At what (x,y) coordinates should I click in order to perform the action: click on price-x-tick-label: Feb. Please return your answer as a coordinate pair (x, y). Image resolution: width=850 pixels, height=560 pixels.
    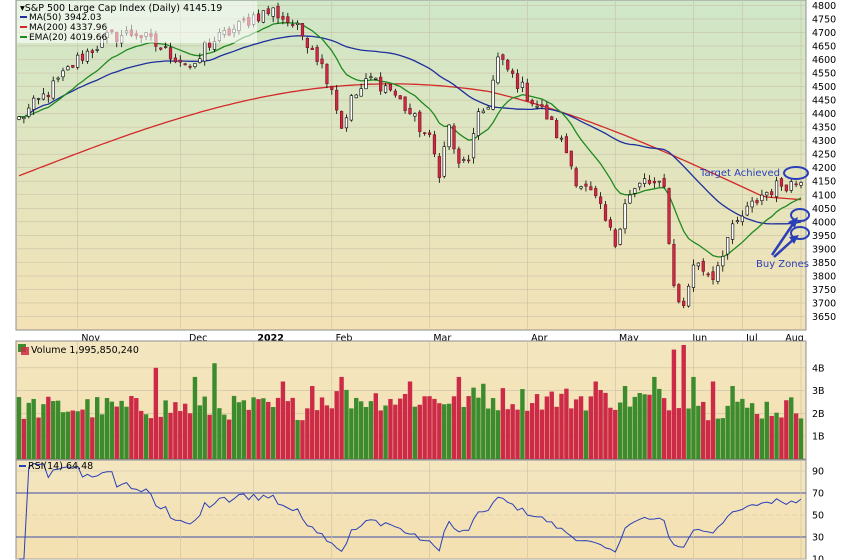
    Looking at the image, I should click on (344, 338).